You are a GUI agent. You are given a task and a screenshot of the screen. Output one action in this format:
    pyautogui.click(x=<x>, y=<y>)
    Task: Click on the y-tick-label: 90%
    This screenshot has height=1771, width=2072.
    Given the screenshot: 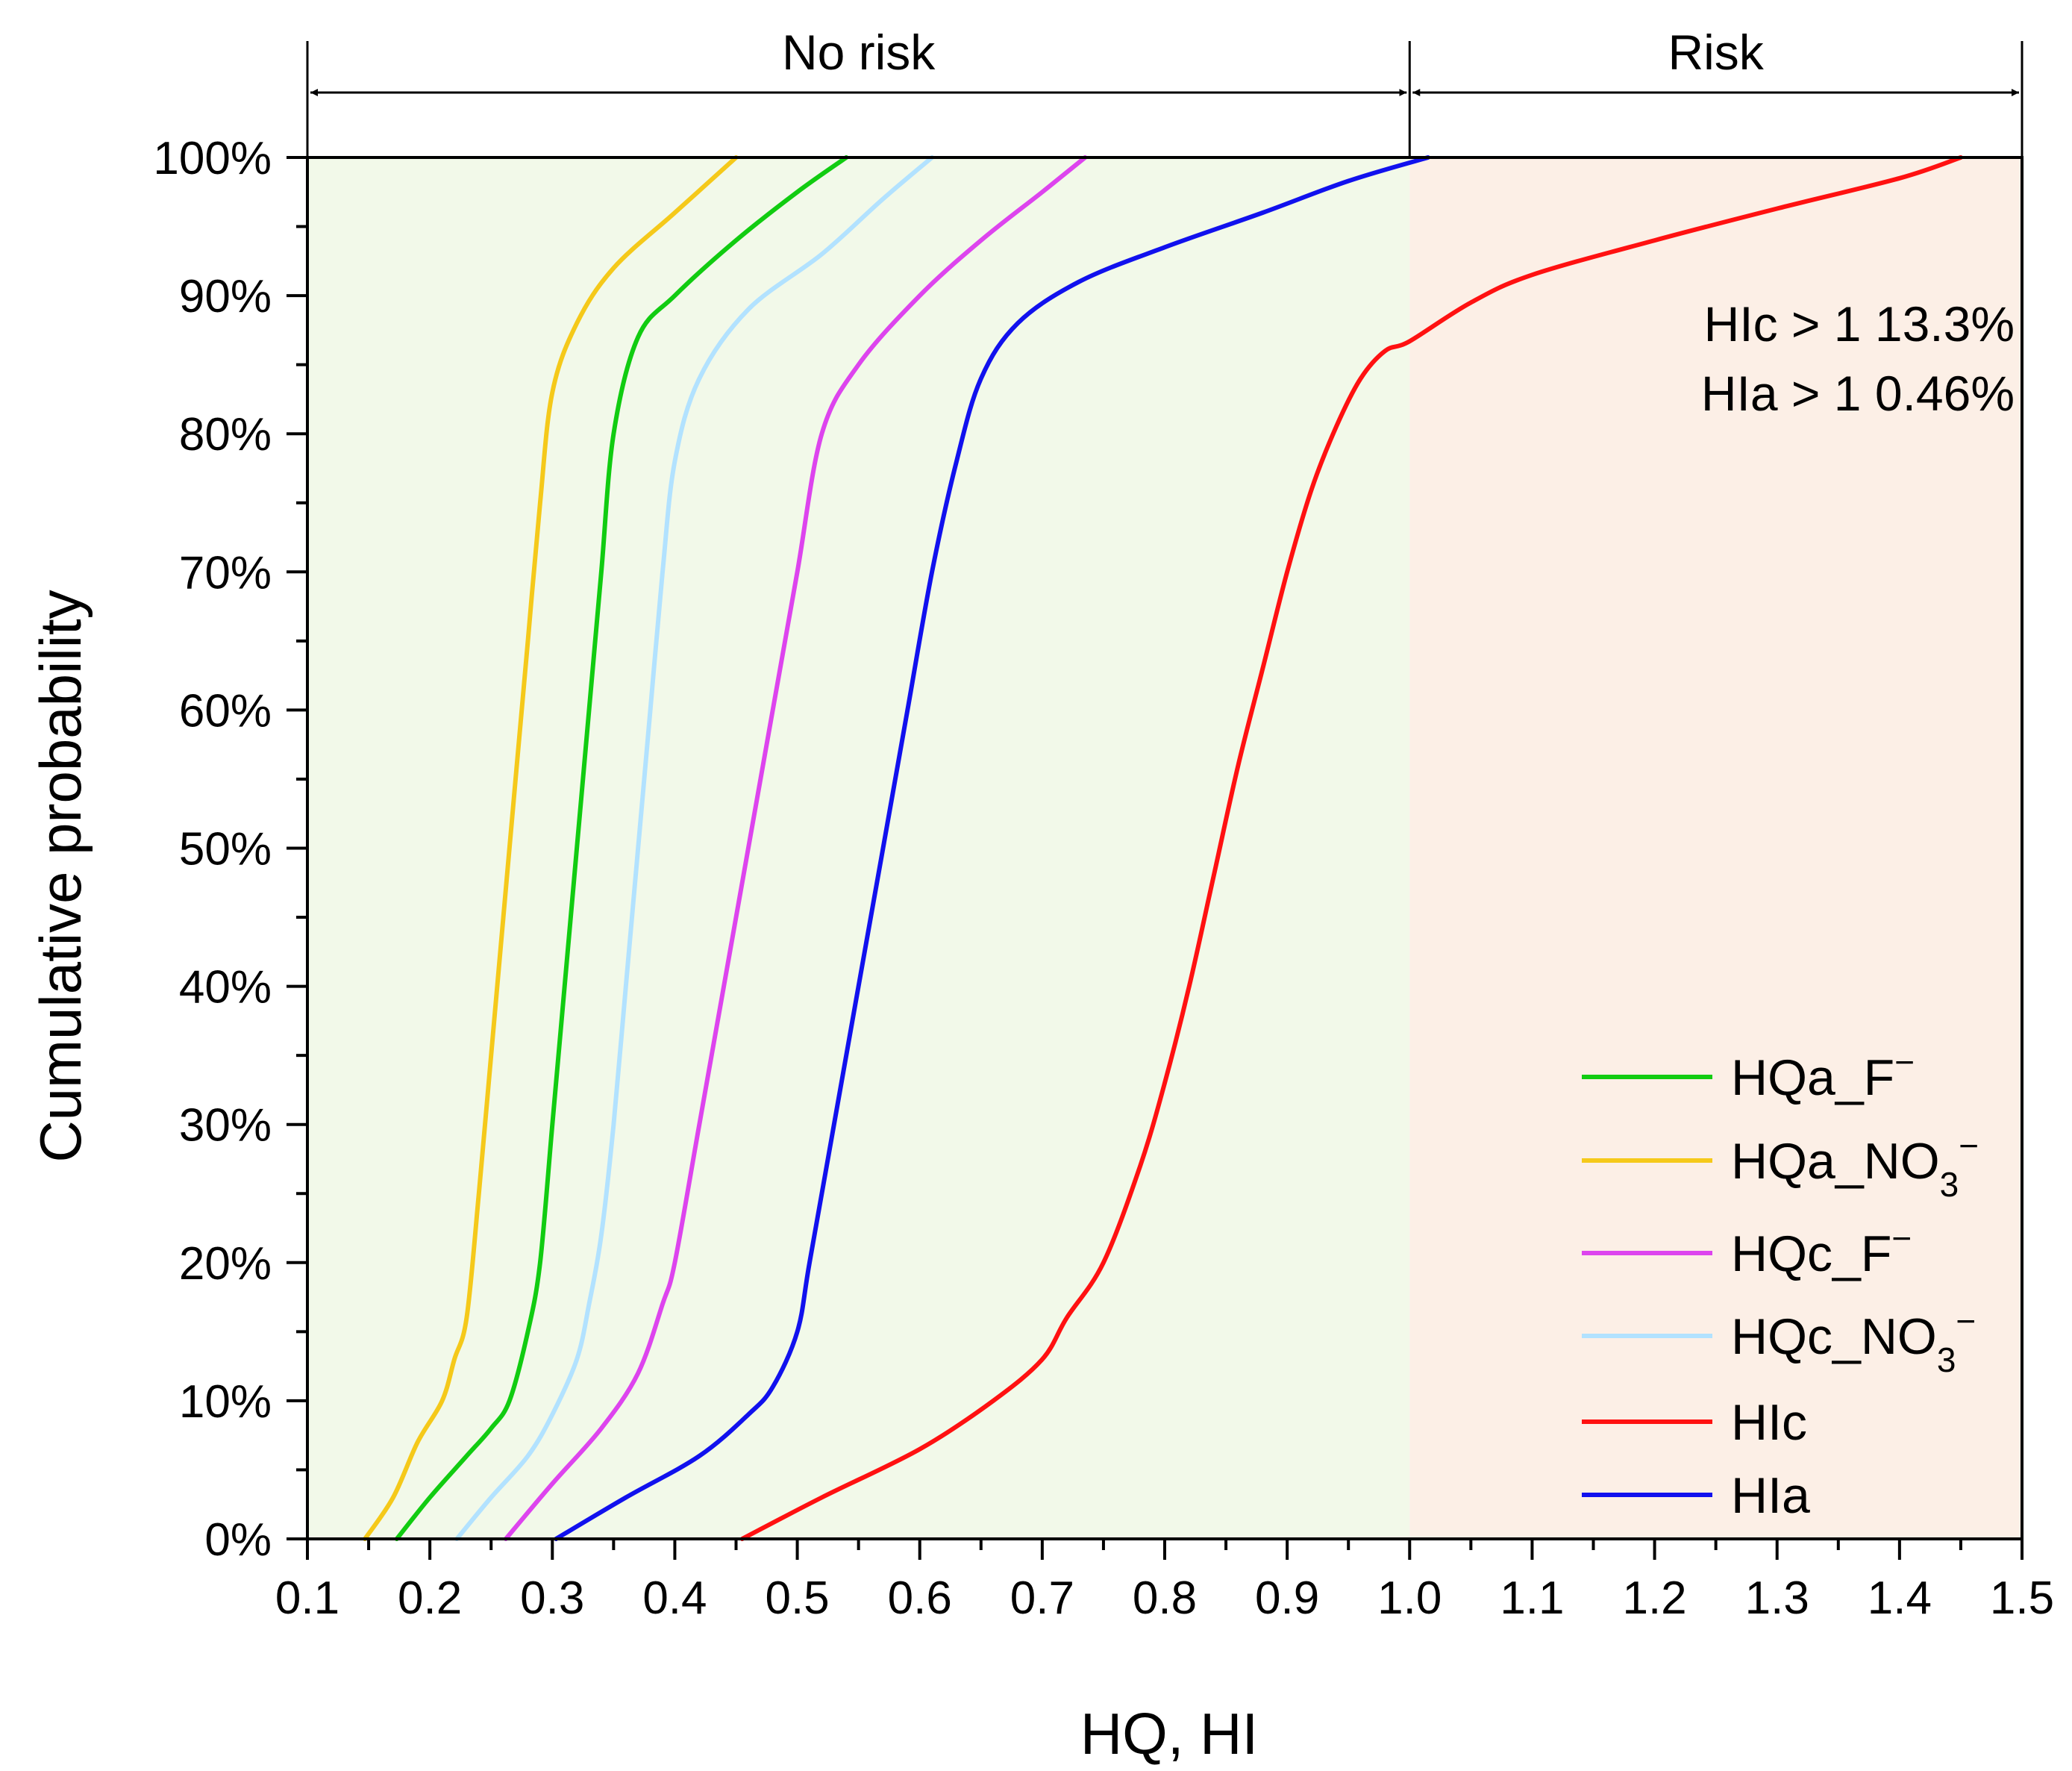 What is the action you would take?
    pyautogui.click(x=225, y=296)
    